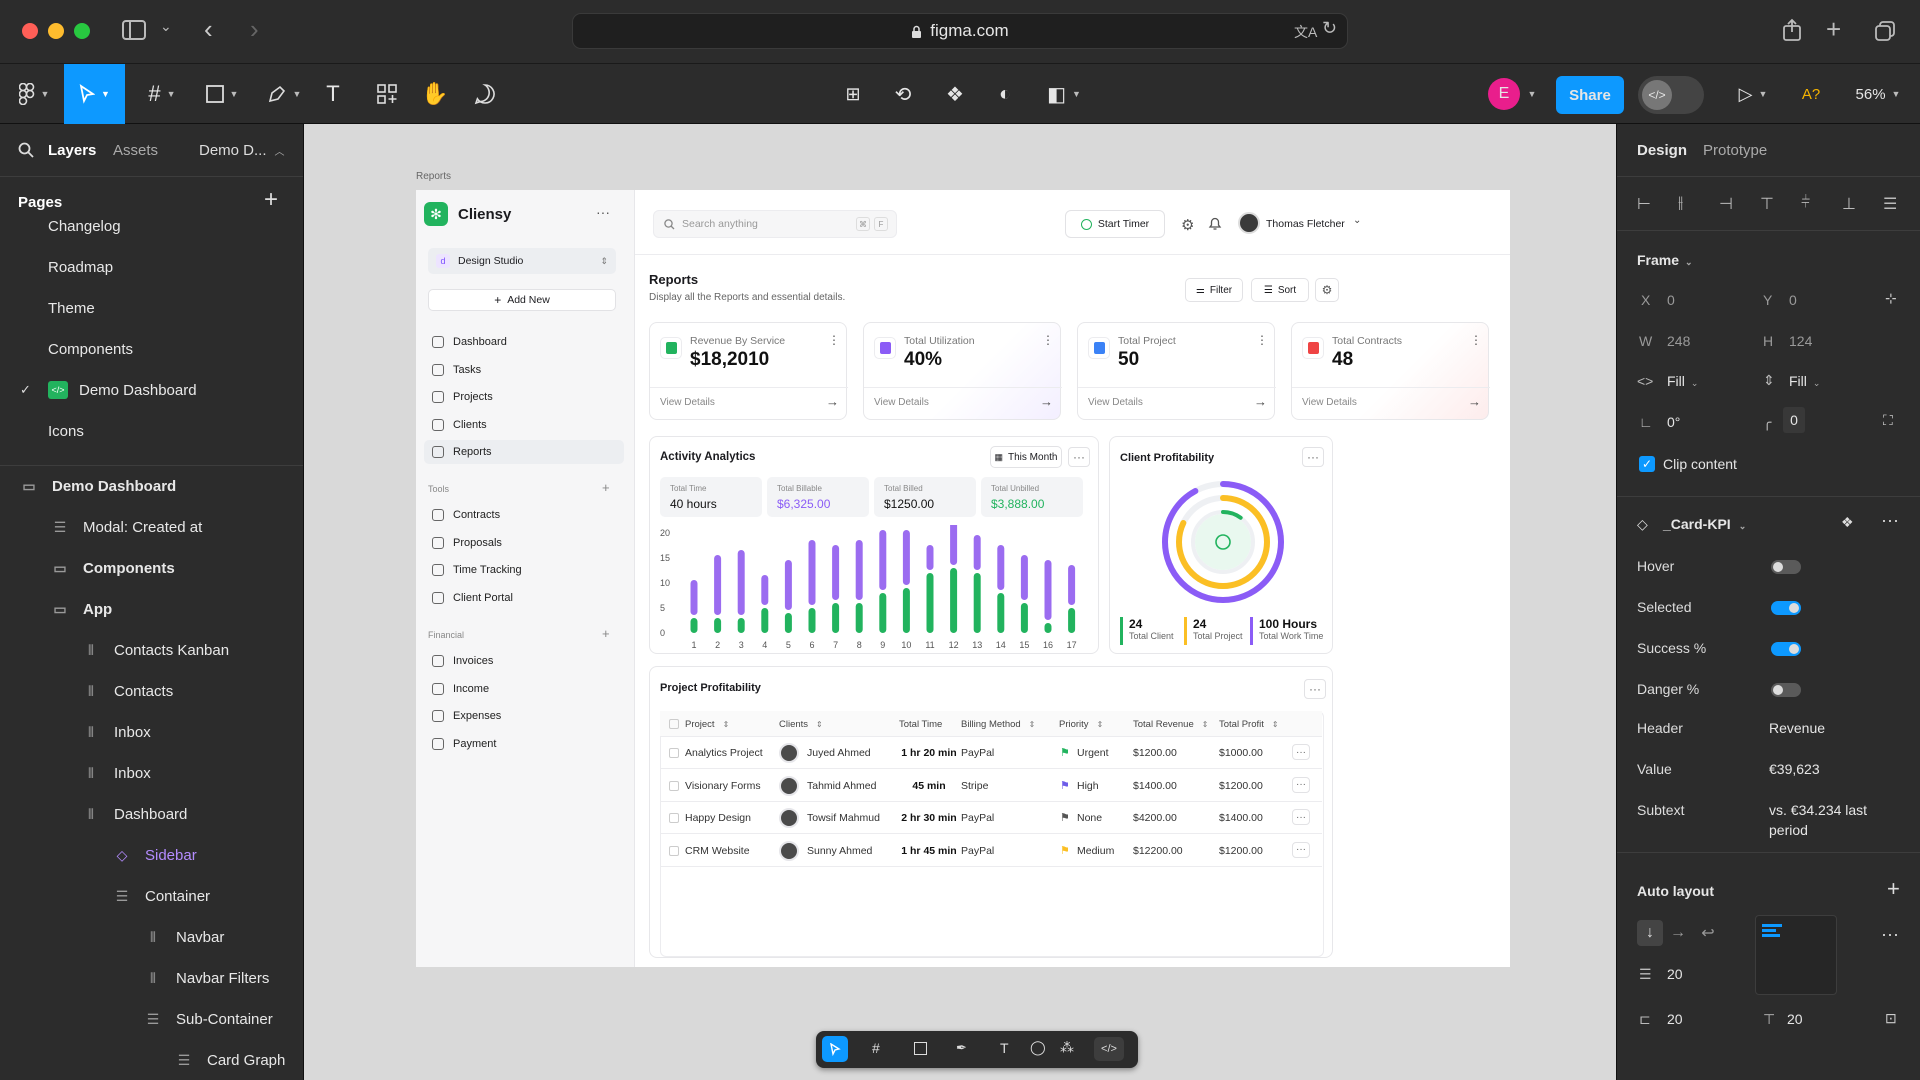 This screenshot has height=1080, width=1920. What do you see at coordinates (524, 716) in the screenshot?
I see `nav-item-expenses: Expenses` at bounding box center [524, 716].